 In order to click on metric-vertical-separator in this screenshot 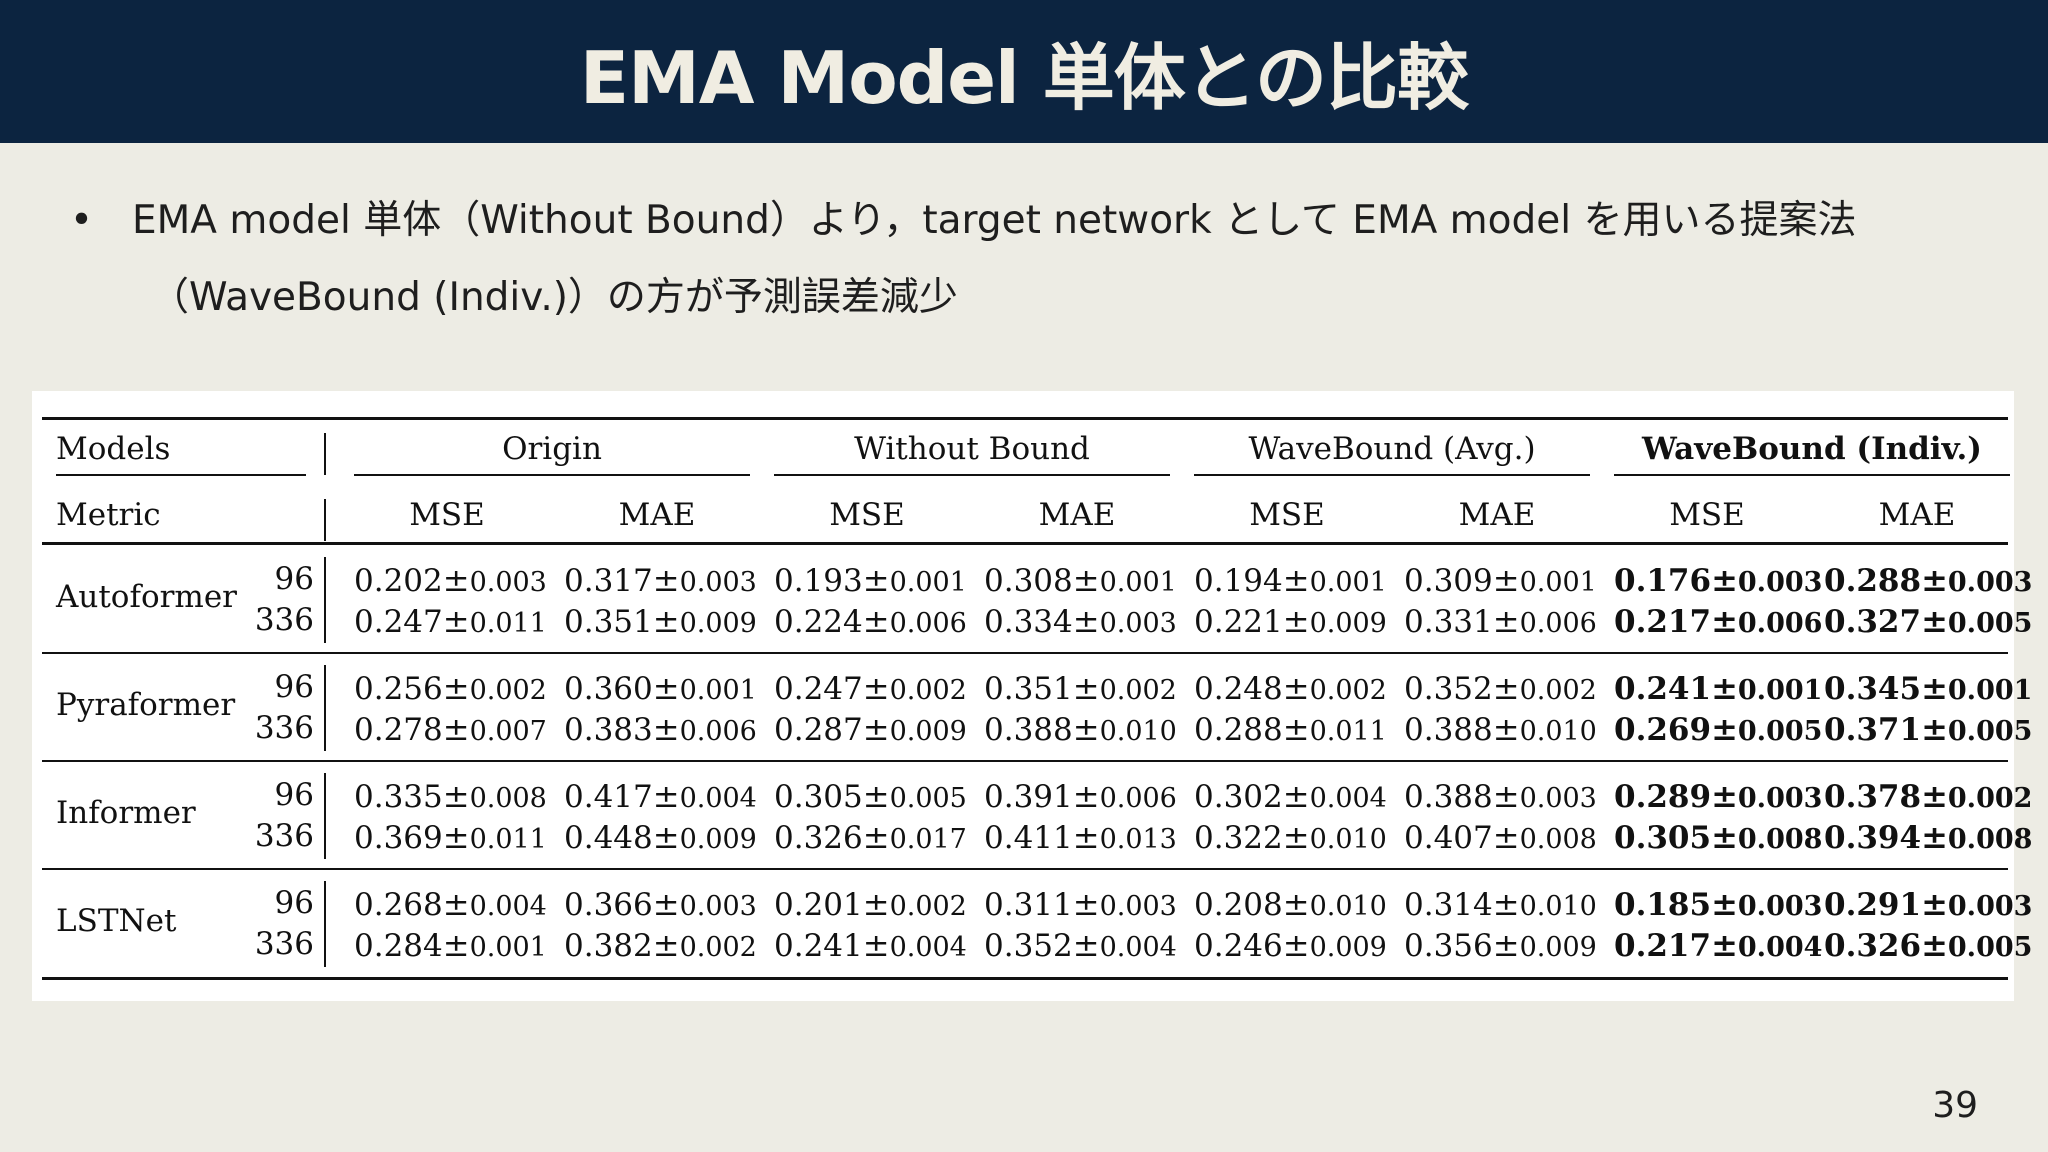, I will do `click(325, 520)`.